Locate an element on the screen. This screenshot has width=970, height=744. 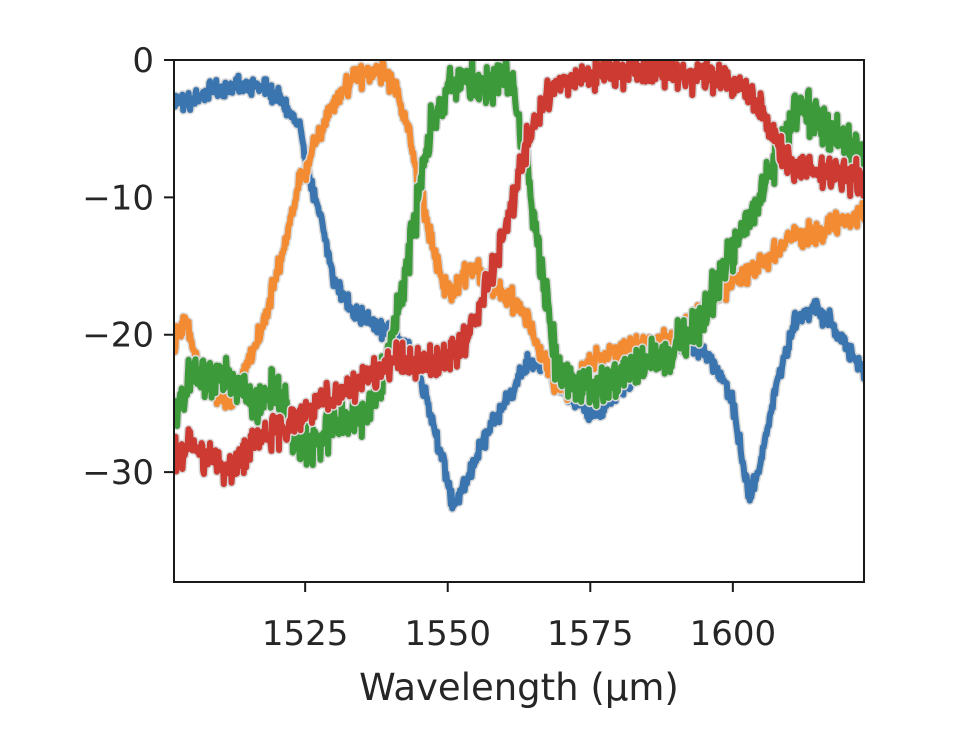
y-tick-label: −20 is located at coordinates (118, 336).